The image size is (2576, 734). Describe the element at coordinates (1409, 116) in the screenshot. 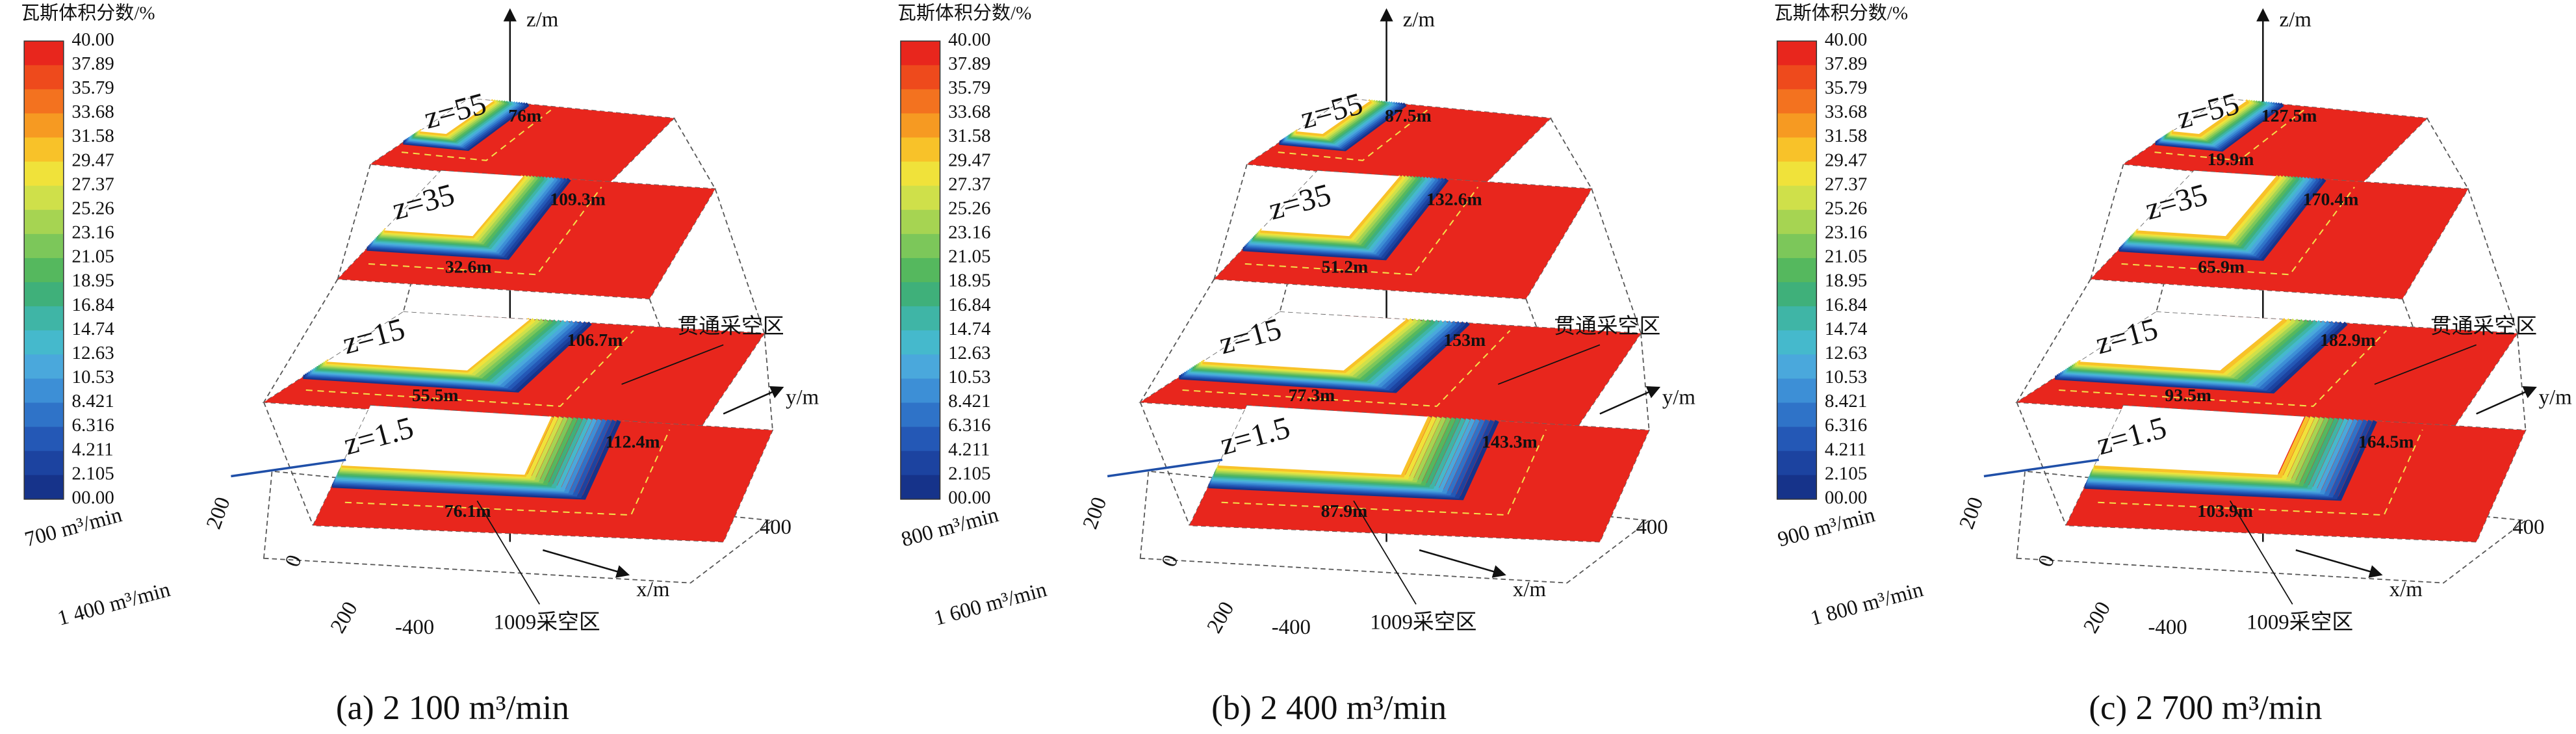

I see `distance-label: 87.5m` at that location.